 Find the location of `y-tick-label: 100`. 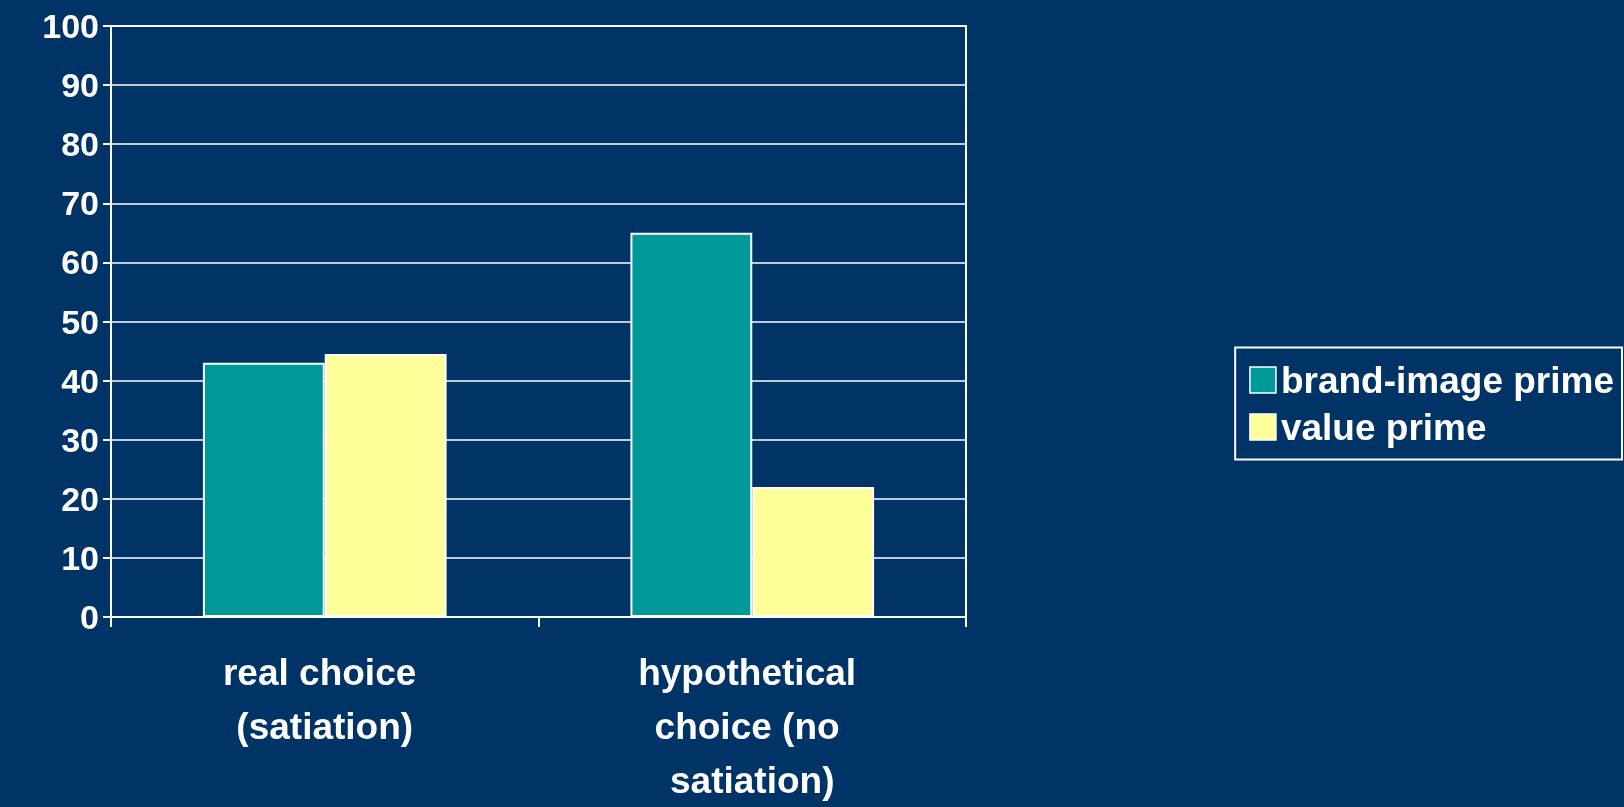

y-tick-label: 100 is located at coordinates (70, 26).